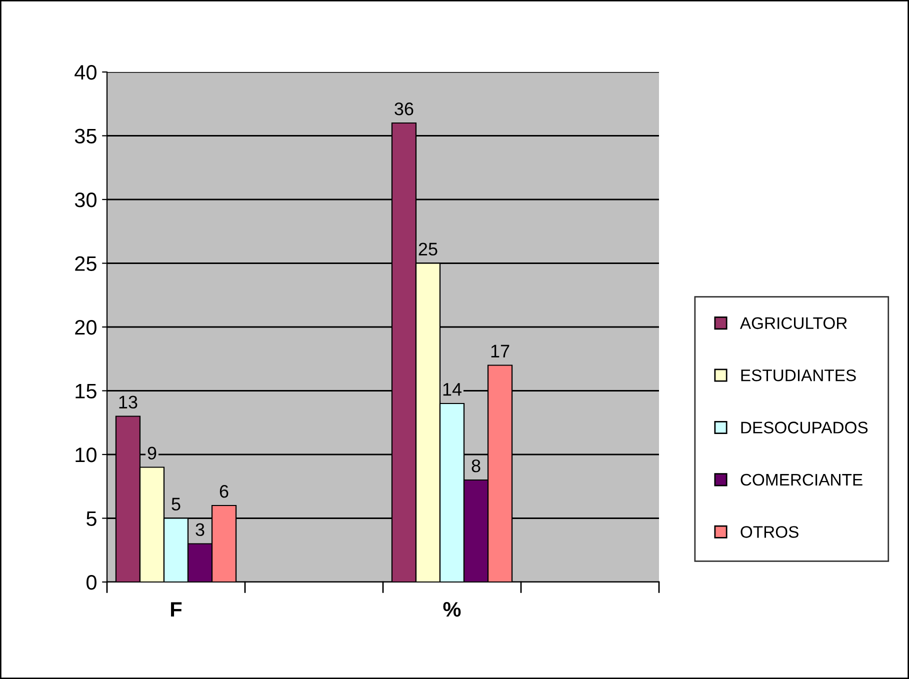 The width and height of the screenshot is (909, 679). I want to click on x-tick-label: F, so click(176, 609).